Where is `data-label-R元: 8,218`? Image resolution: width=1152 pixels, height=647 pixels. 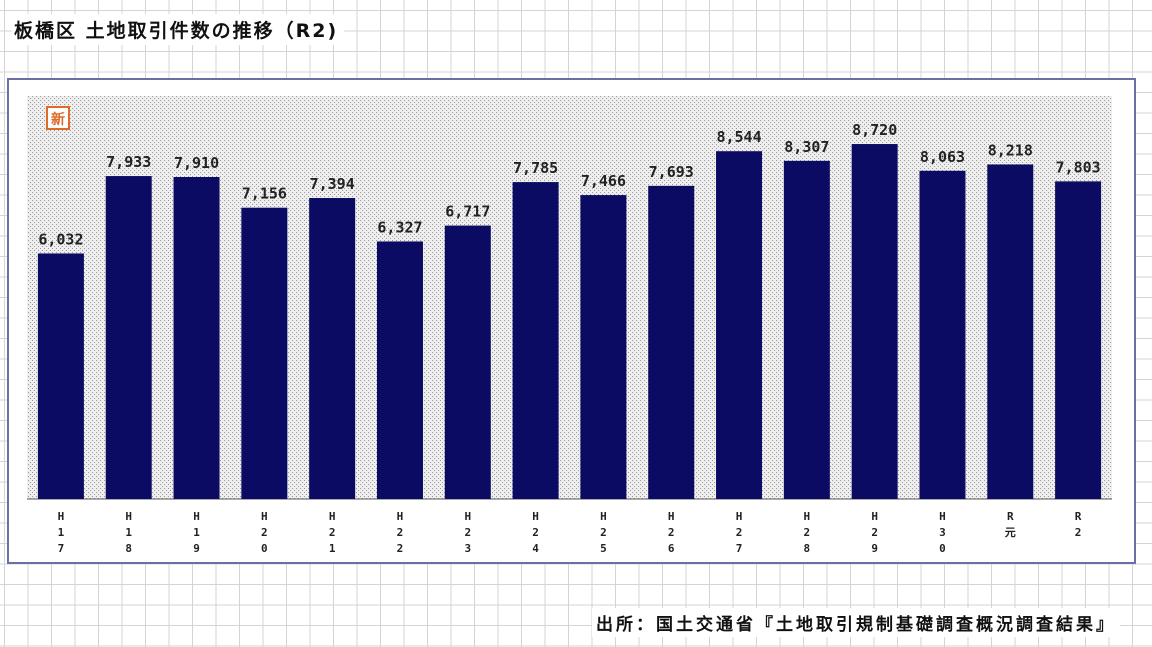
data-label-R元: 8,218 is located at coordinates (1010, 150).